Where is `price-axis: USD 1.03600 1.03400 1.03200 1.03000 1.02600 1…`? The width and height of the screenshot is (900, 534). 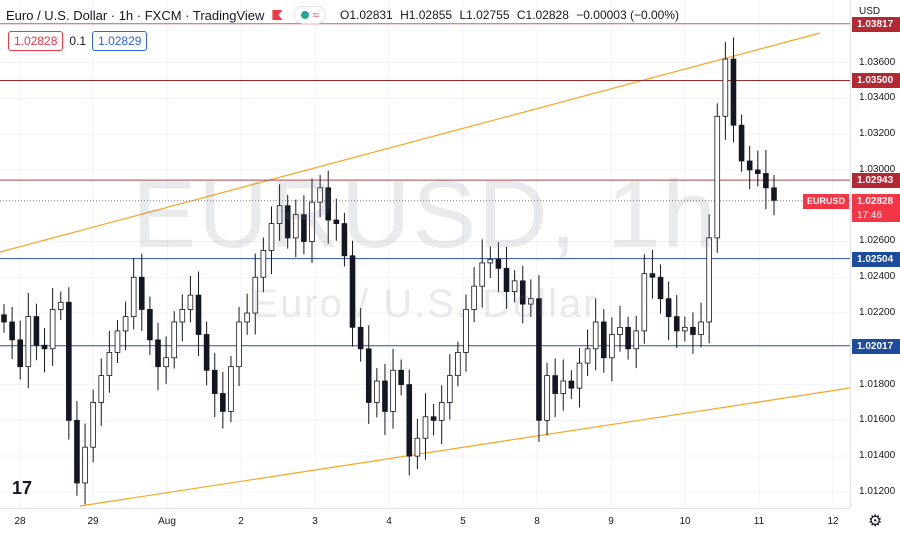
price-axis: USD 1.03600 1.03400 1.03200 1.03000 1.02600 1… is located at coordinates (875, 254).